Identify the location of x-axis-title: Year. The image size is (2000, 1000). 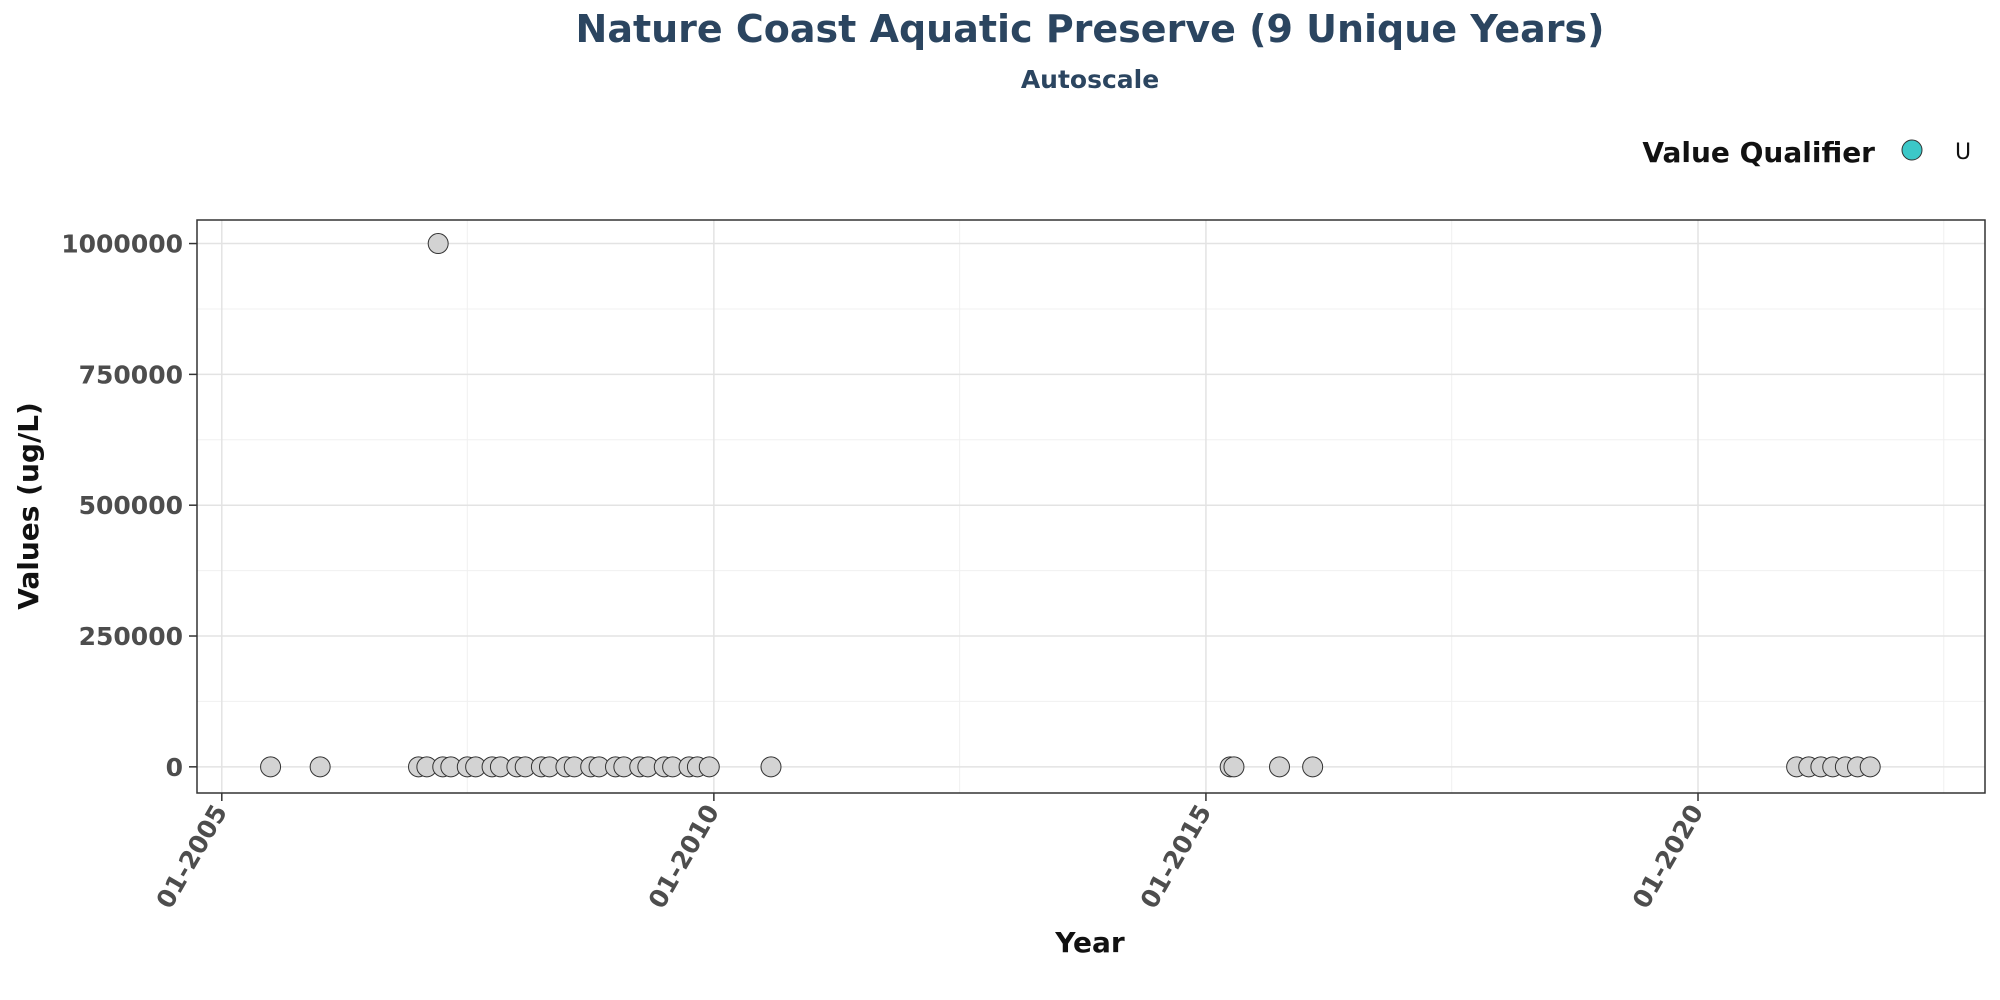
(1089, 942).